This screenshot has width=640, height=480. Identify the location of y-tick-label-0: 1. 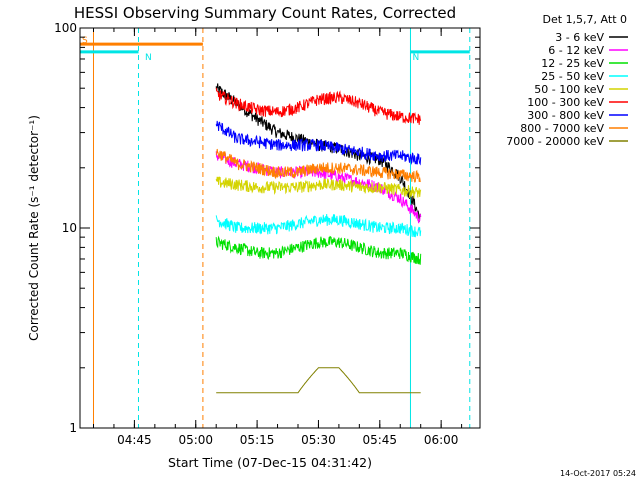
(73, 428).